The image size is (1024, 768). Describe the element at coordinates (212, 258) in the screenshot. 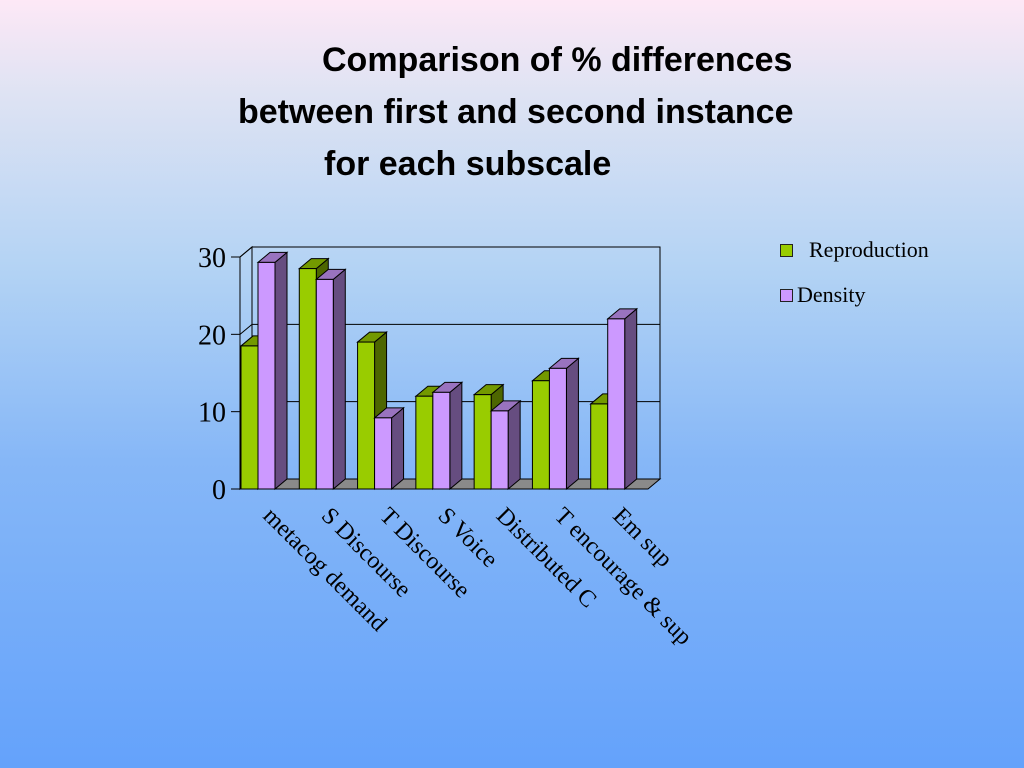

I see `y-tick-label: 30` at that location.